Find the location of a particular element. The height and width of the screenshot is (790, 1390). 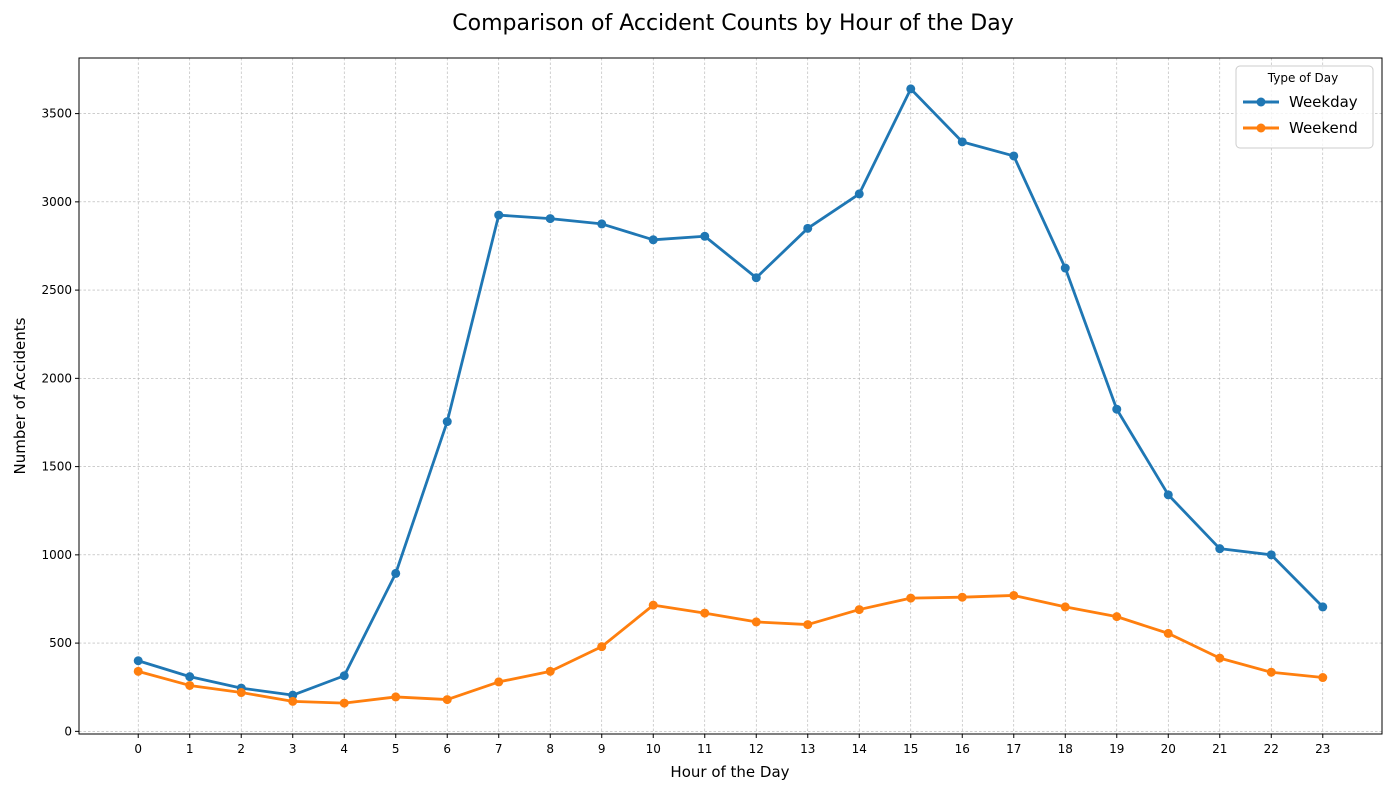

y-tick-label: 500 is located at coordinates (60, 643).